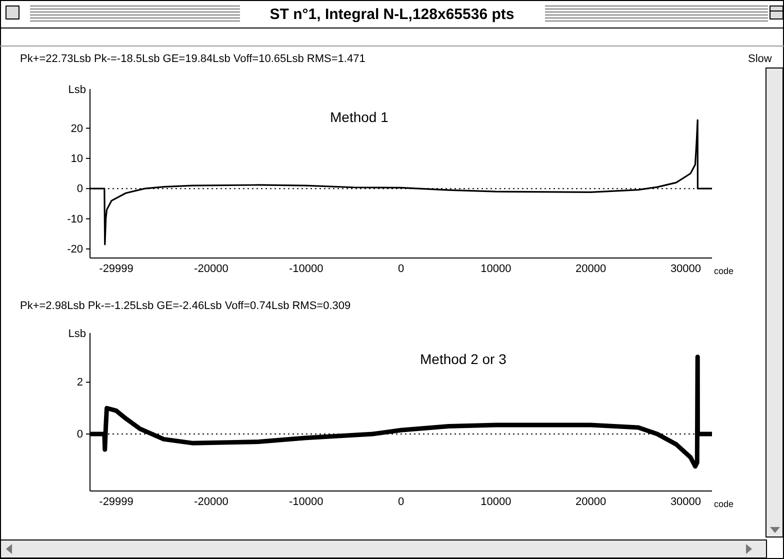 The width and height of the screenshot is (784, 559). Describe the element at coordinates (392, 14) in the screenshot. I see `chart-title: ST n°1, Integral N-L,128x65536 pts` at that location.